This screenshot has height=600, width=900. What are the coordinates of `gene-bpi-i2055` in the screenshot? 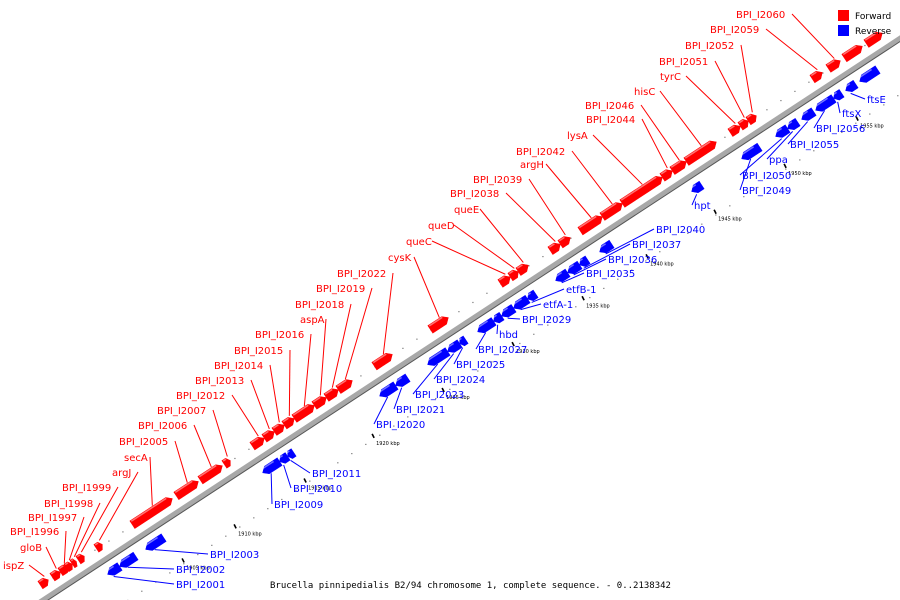 It's located at (808, 115).